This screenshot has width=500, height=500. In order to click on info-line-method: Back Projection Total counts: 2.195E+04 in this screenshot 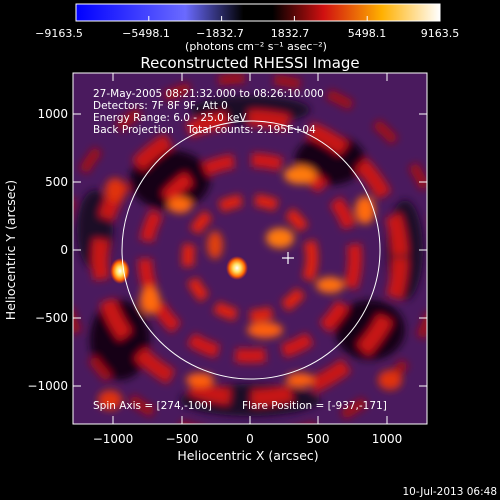, I will do `click(204, 130)`.